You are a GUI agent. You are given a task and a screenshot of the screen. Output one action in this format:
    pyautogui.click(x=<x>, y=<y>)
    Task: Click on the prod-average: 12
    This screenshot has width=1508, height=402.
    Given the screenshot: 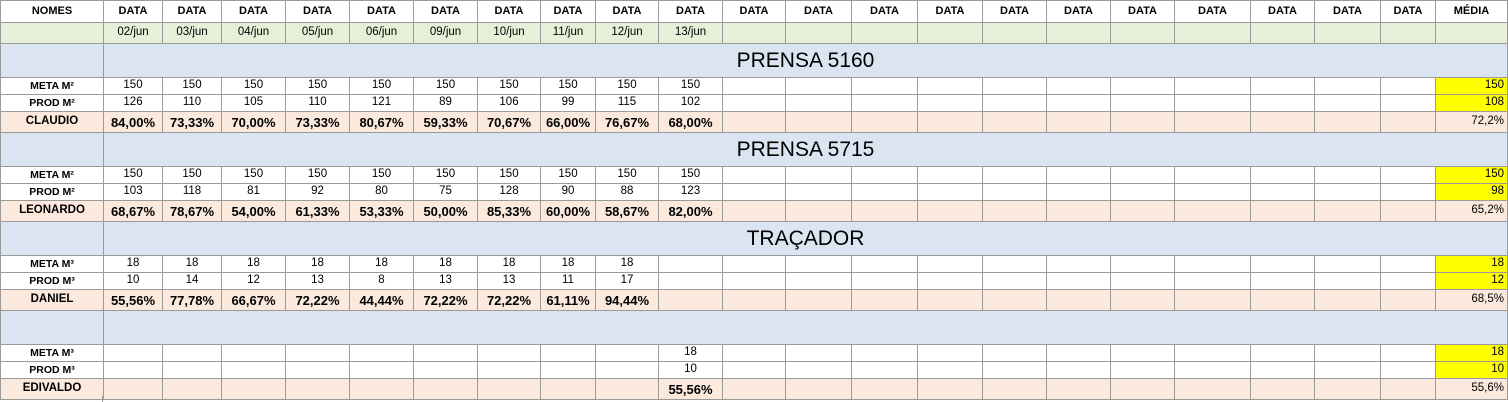 What is the action you would take?
    pyautogui.click(x=1471, y=281)
    